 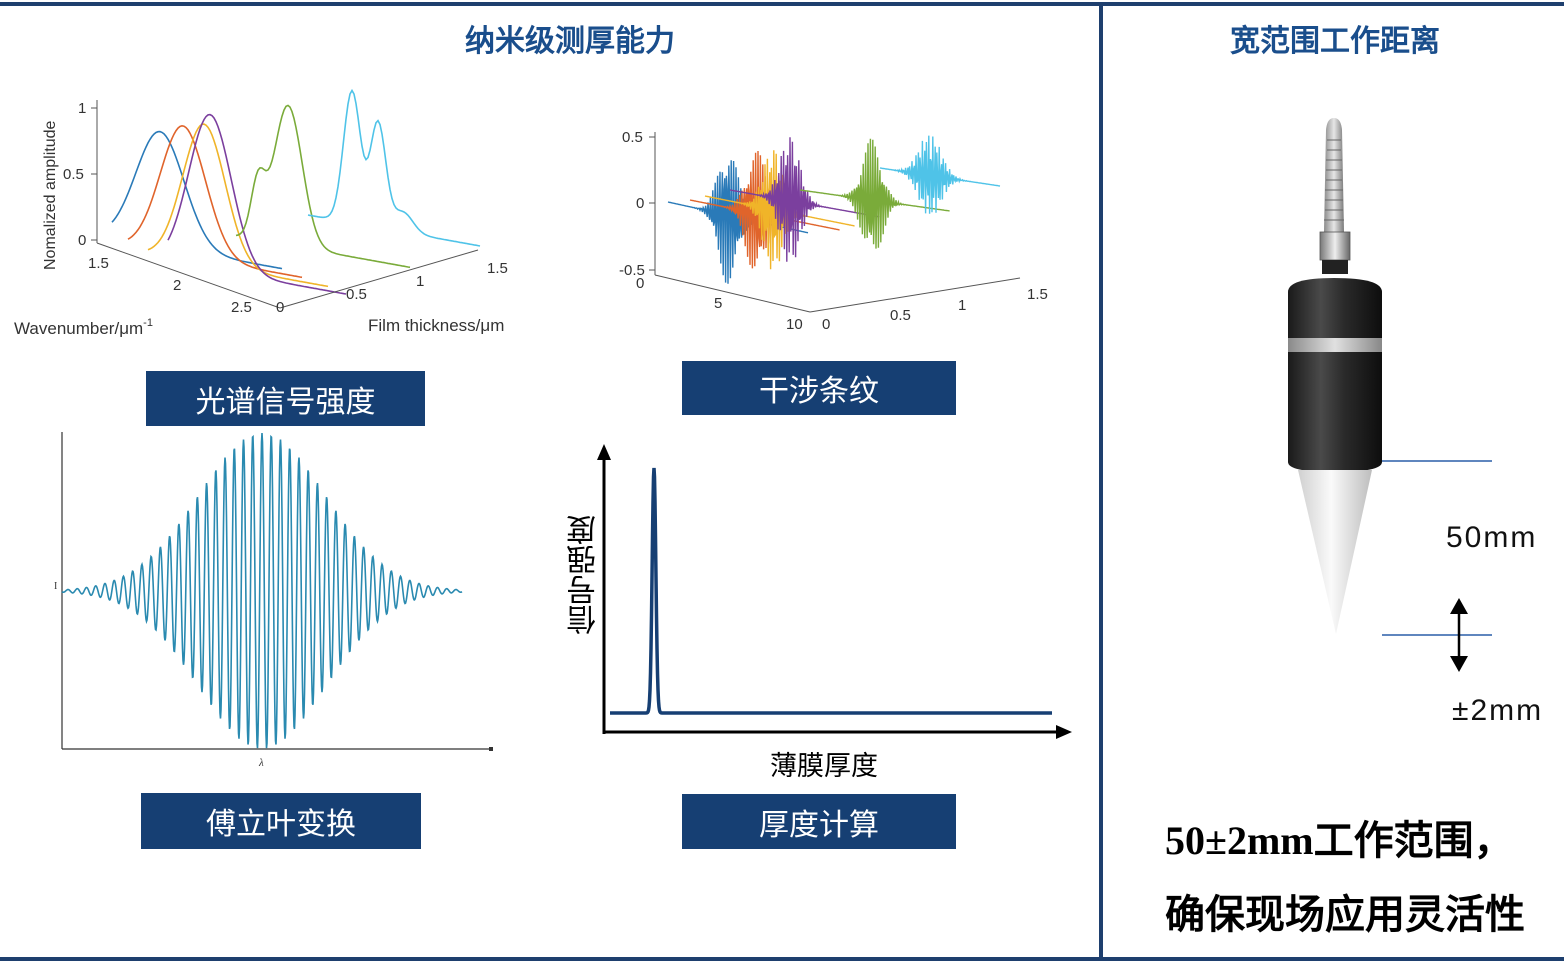 What do you see at coordinates (98, 263) in the screenshot?
I see `spec-xtick: 1.5` at bounding box center [98, 263].